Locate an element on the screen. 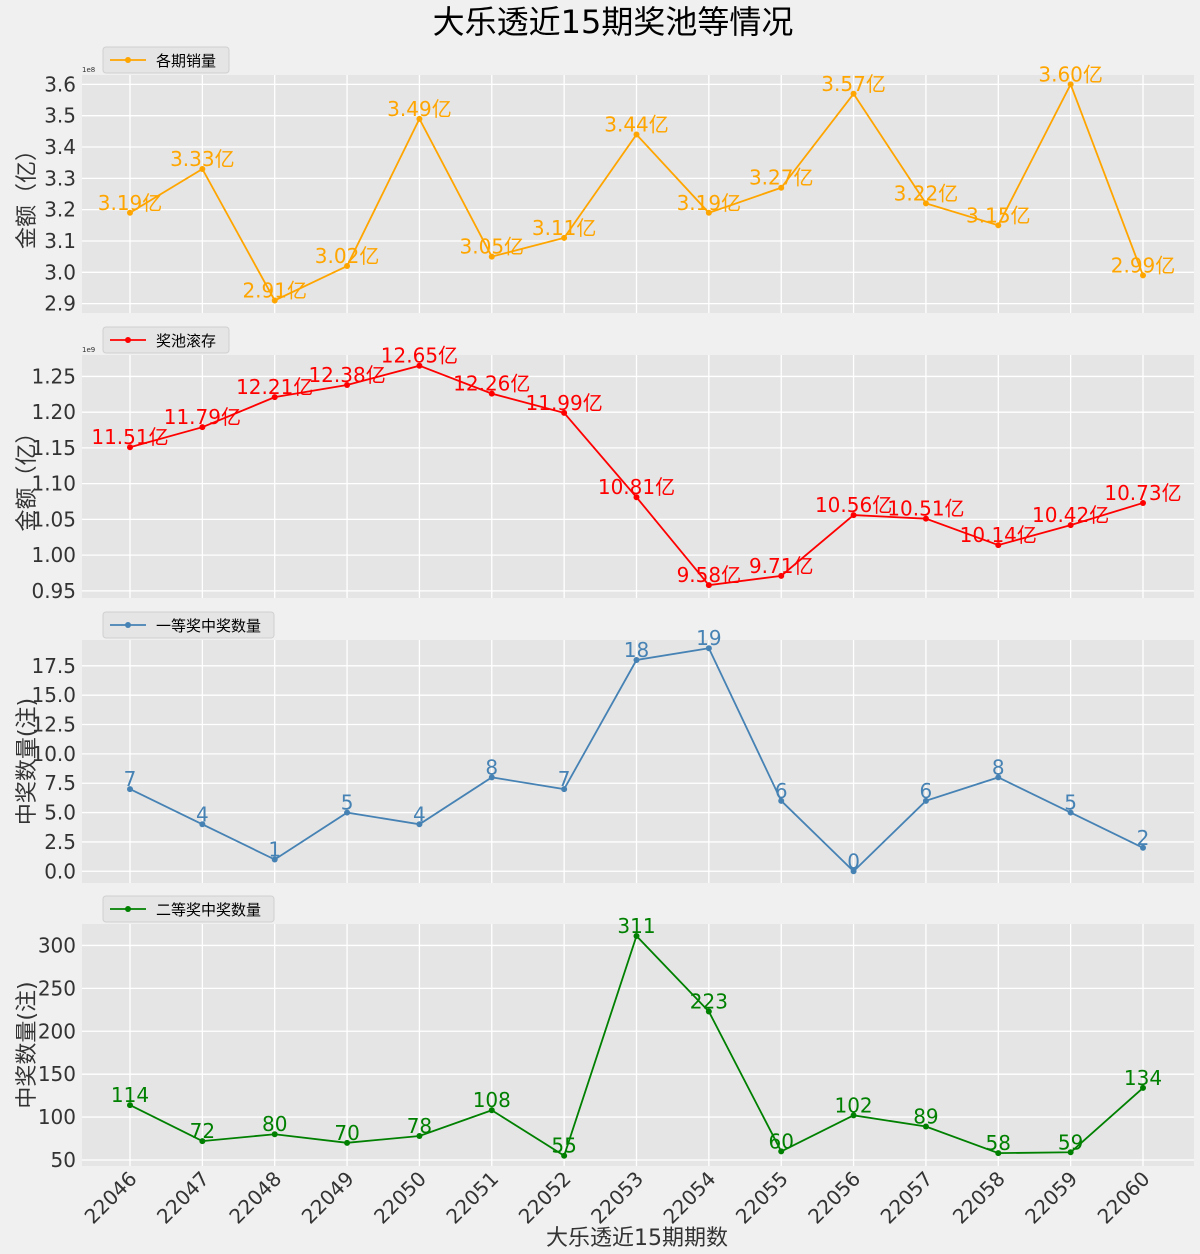  legend: 各期销量 is located at coordinates (166, 60).